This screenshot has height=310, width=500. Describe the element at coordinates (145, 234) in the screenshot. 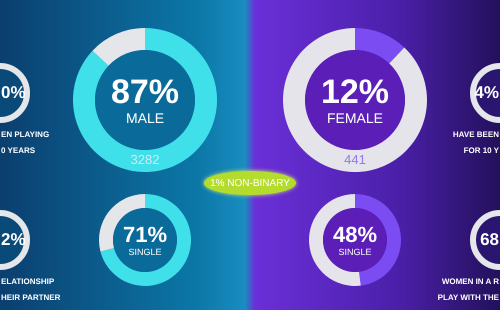

I see `data-label: 71%` at that location.